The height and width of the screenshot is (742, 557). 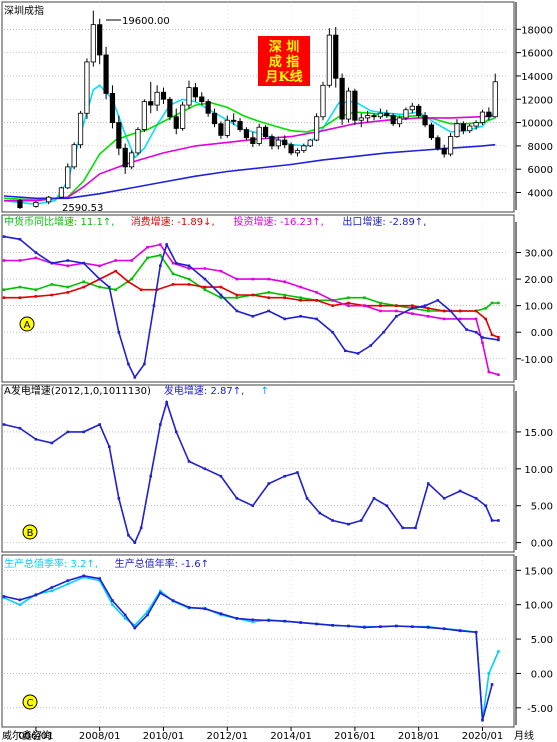 I want to click on y-tick-label: 15.00, so click(x=538, y=571).